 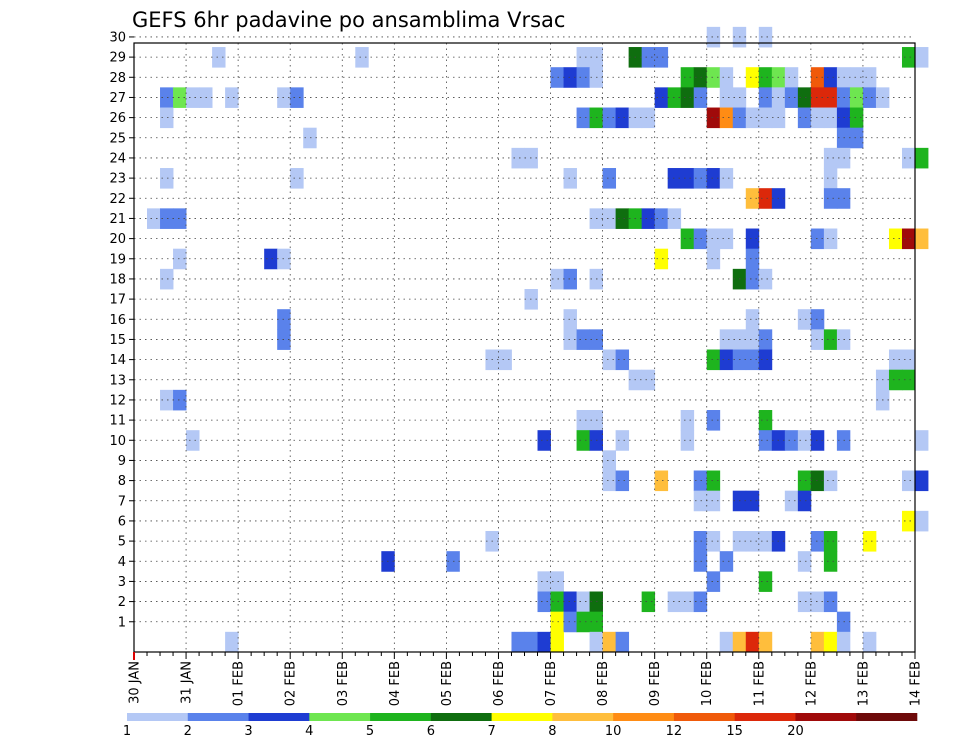 What do you see at coordinates (122, 542) in the screenshot?
I see `y-tick-label: 5` at bounding box center [122, 542].